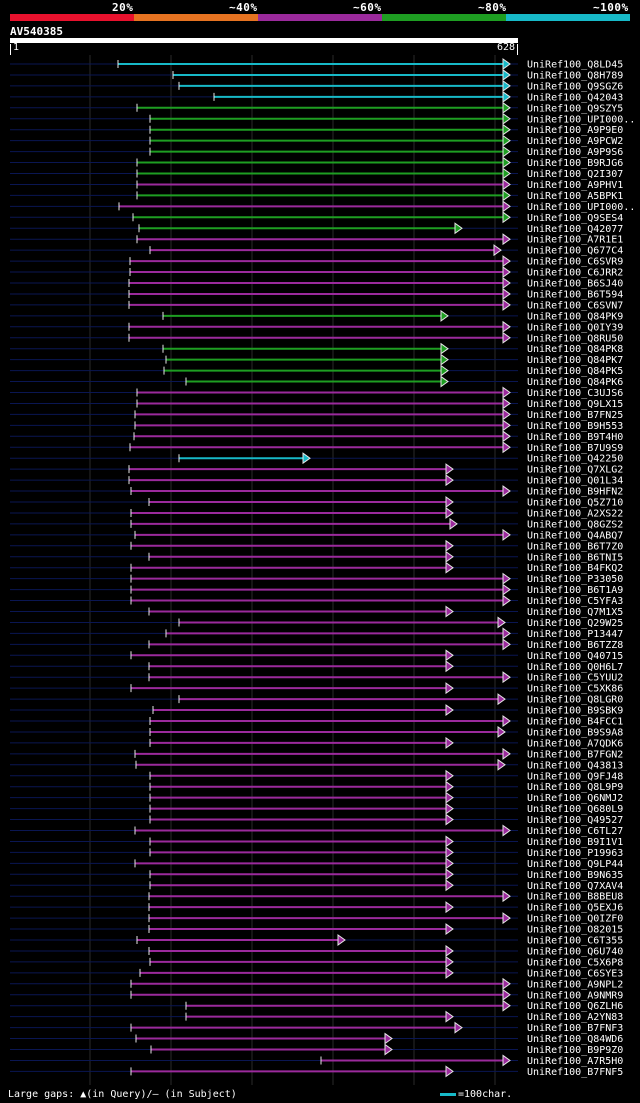 This screenshot has width=640, height=1103. What do you see at coordinates (575, 546) in the screenshot?
I see `hit-label: UniRef100_B6T7Z0` at bounding box center [575, 546].